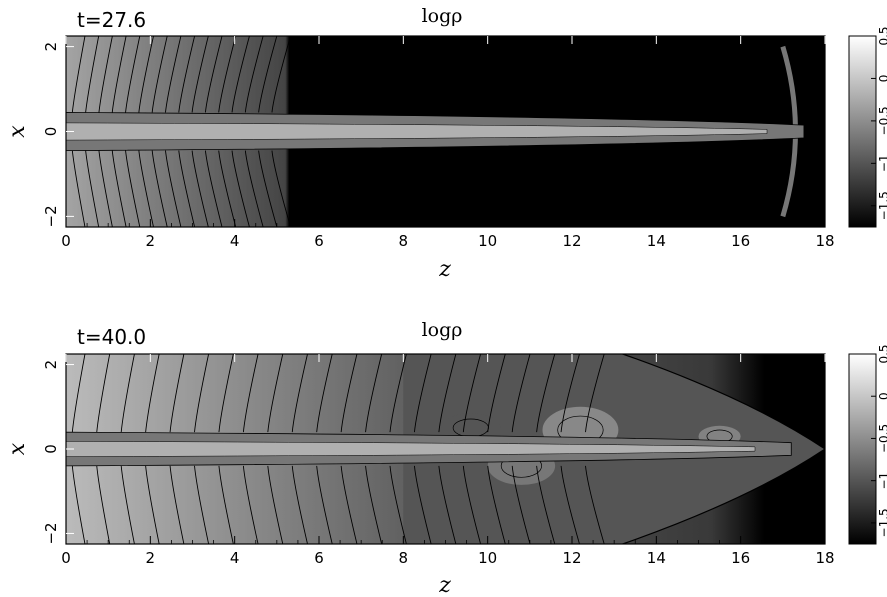 Image resolution: width=887 pixels, height=597 pixels. I want to click on time-label: t=40.0, so click(111, 337).